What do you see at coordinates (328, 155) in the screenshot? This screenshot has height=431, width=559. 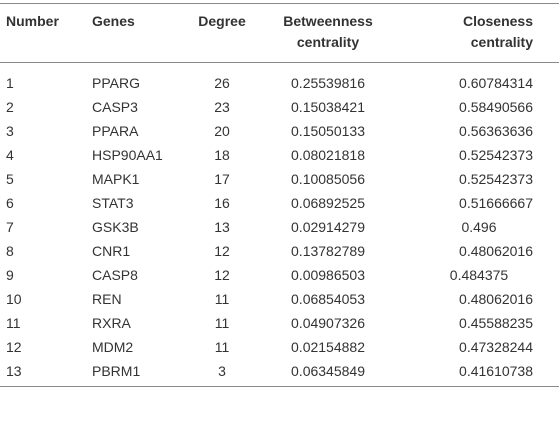 I see `cell-betweenness: 0.08021818` at bounding box center [328, 155].